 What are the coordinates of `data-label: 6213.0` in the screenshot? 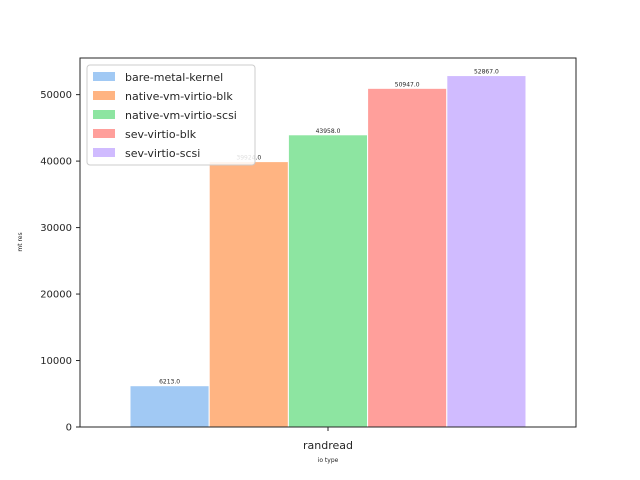 It's located at (169, 382).